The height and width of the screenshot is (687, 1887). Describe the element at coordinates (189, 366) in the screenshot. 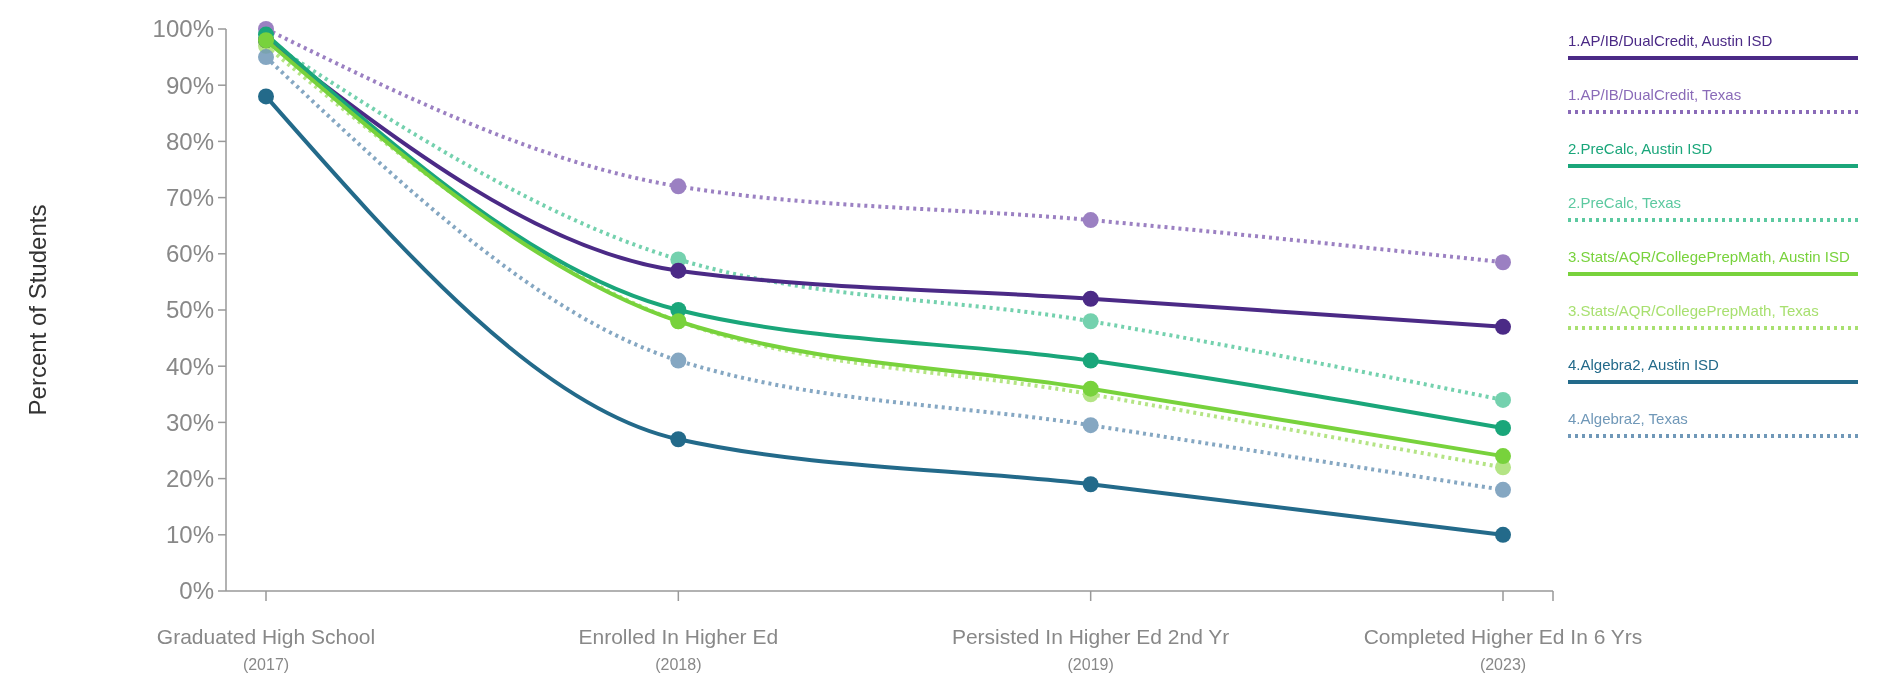

I see `y-tick-label: 40%` at that location.